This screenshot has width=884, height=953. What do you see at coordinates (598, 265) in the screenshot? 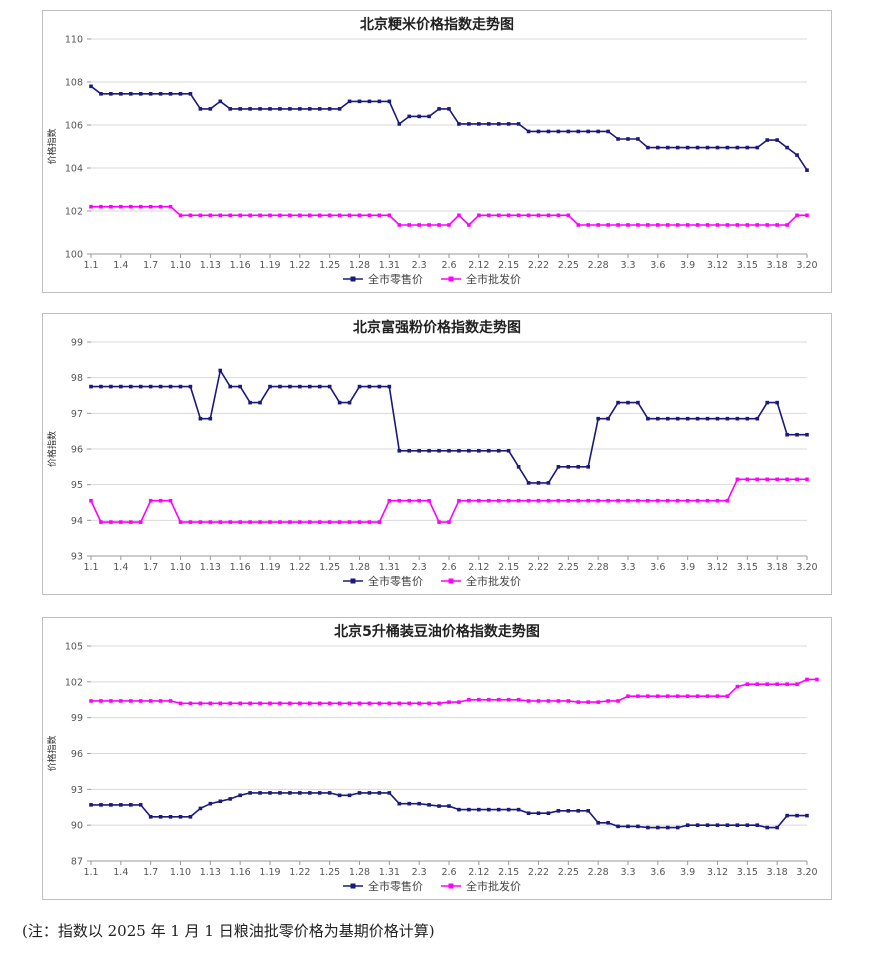
I see `x-tick-label: 2.28` at bounding box center [598, 265].